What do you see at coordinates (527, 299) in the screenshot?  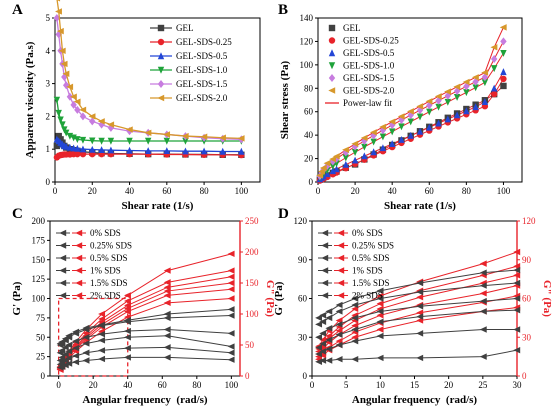 I see `y-right-tick-label: 60` at bounding box center [527, 299].